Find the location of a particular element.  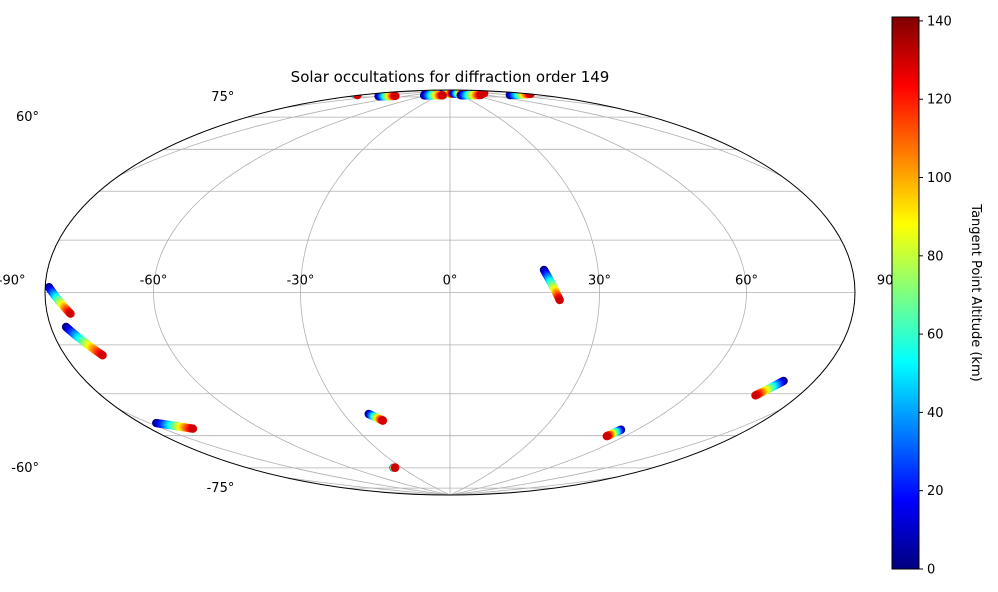

colorbar-tick-label: 60 is located at coordinates (935, 335).